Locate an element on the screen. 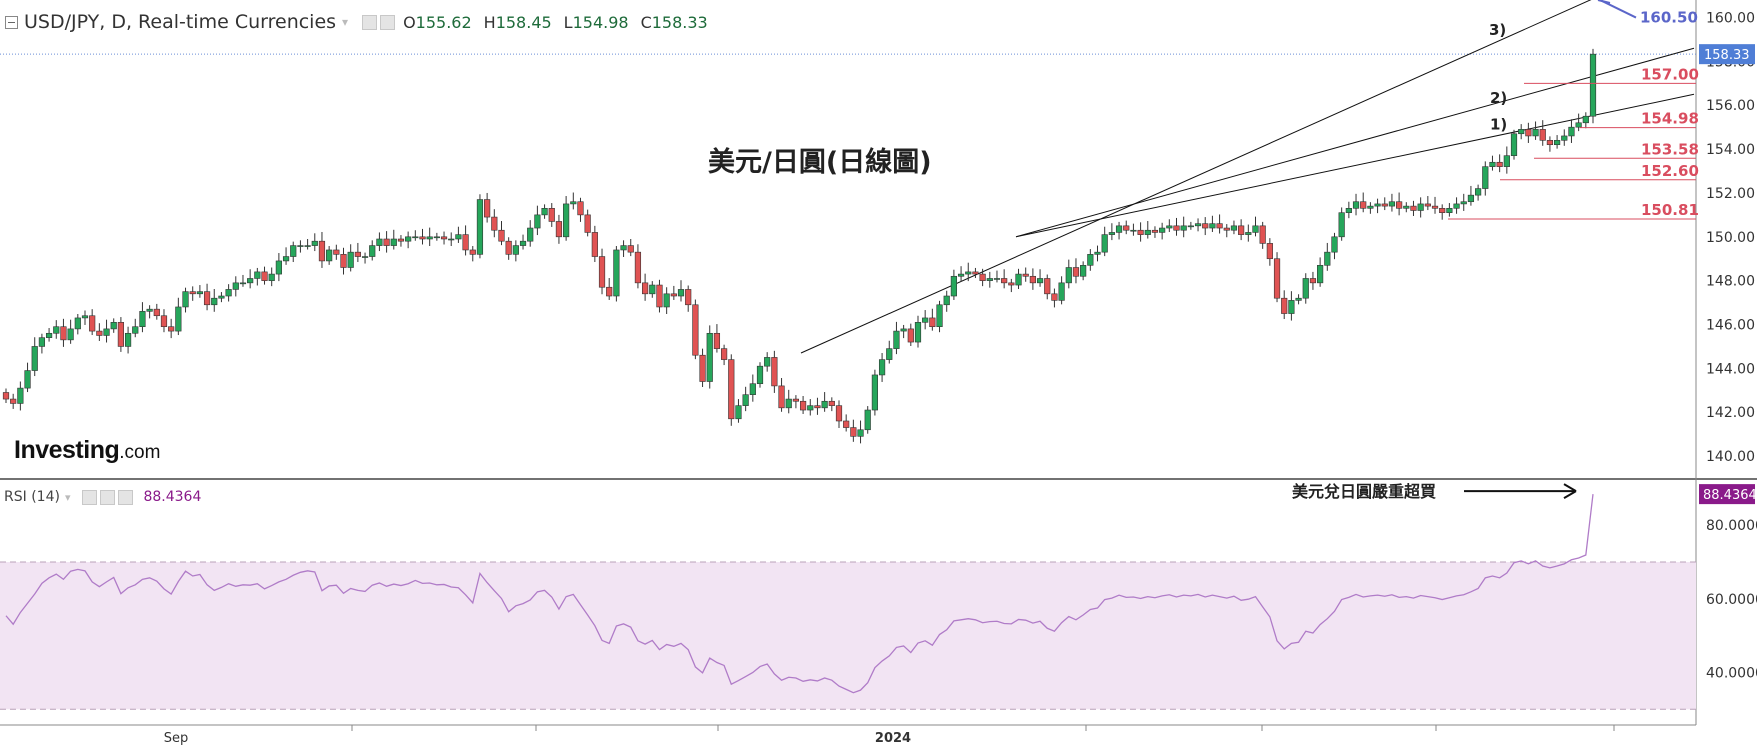 This screenshot has width=1757, height=746. price-tick-label: 154.00 is located at coordinates (1730, 150).